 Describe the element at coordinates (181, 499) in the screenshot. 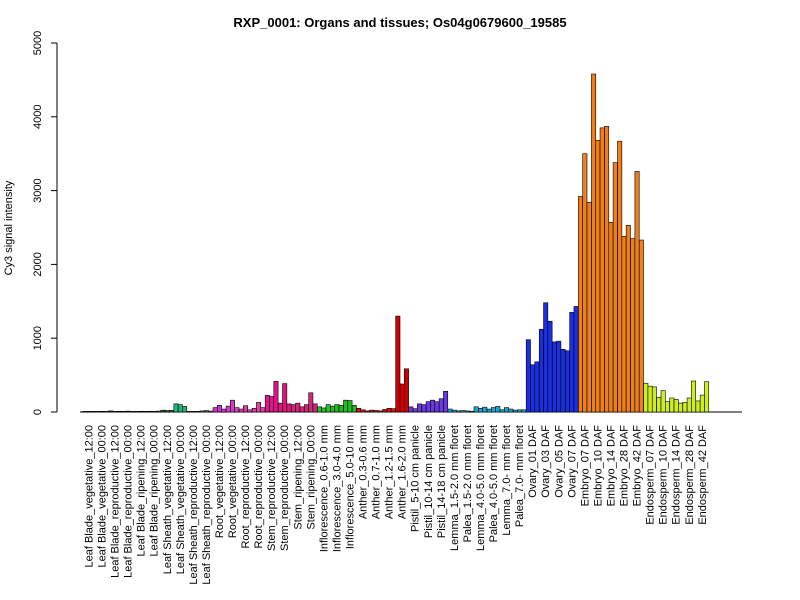

I see `x-tick-label: Leaf Sheath_vegetative_00:00` at that location.